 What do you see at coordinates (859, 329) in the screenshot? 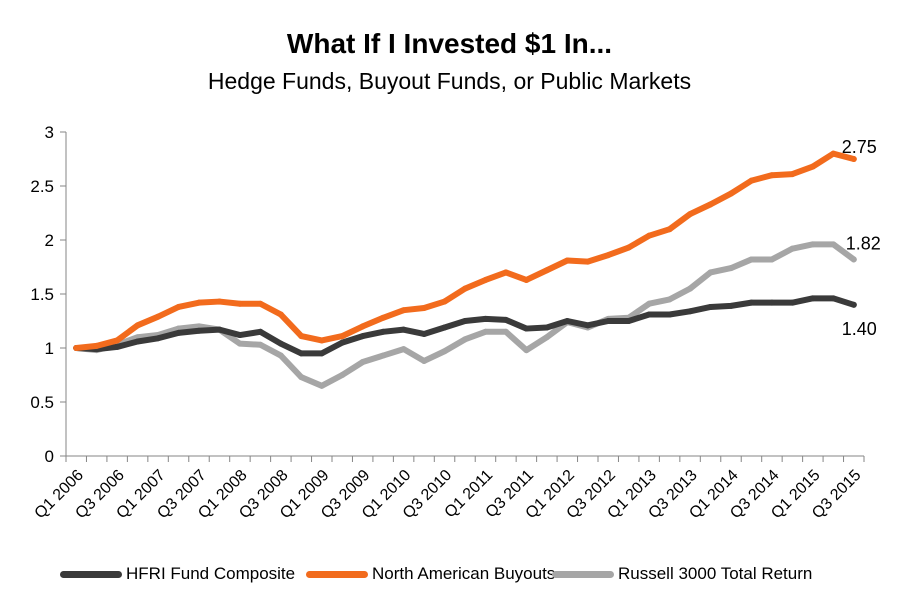
I see `end-value-label: 1.40` at bounding box center [859, 329].